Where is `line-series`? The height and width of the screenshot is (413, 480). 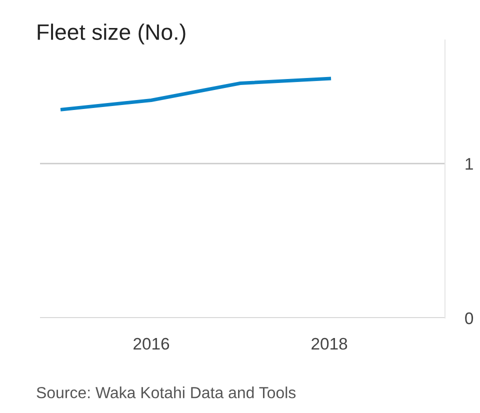
line-series is located at coordinates (196, 94).